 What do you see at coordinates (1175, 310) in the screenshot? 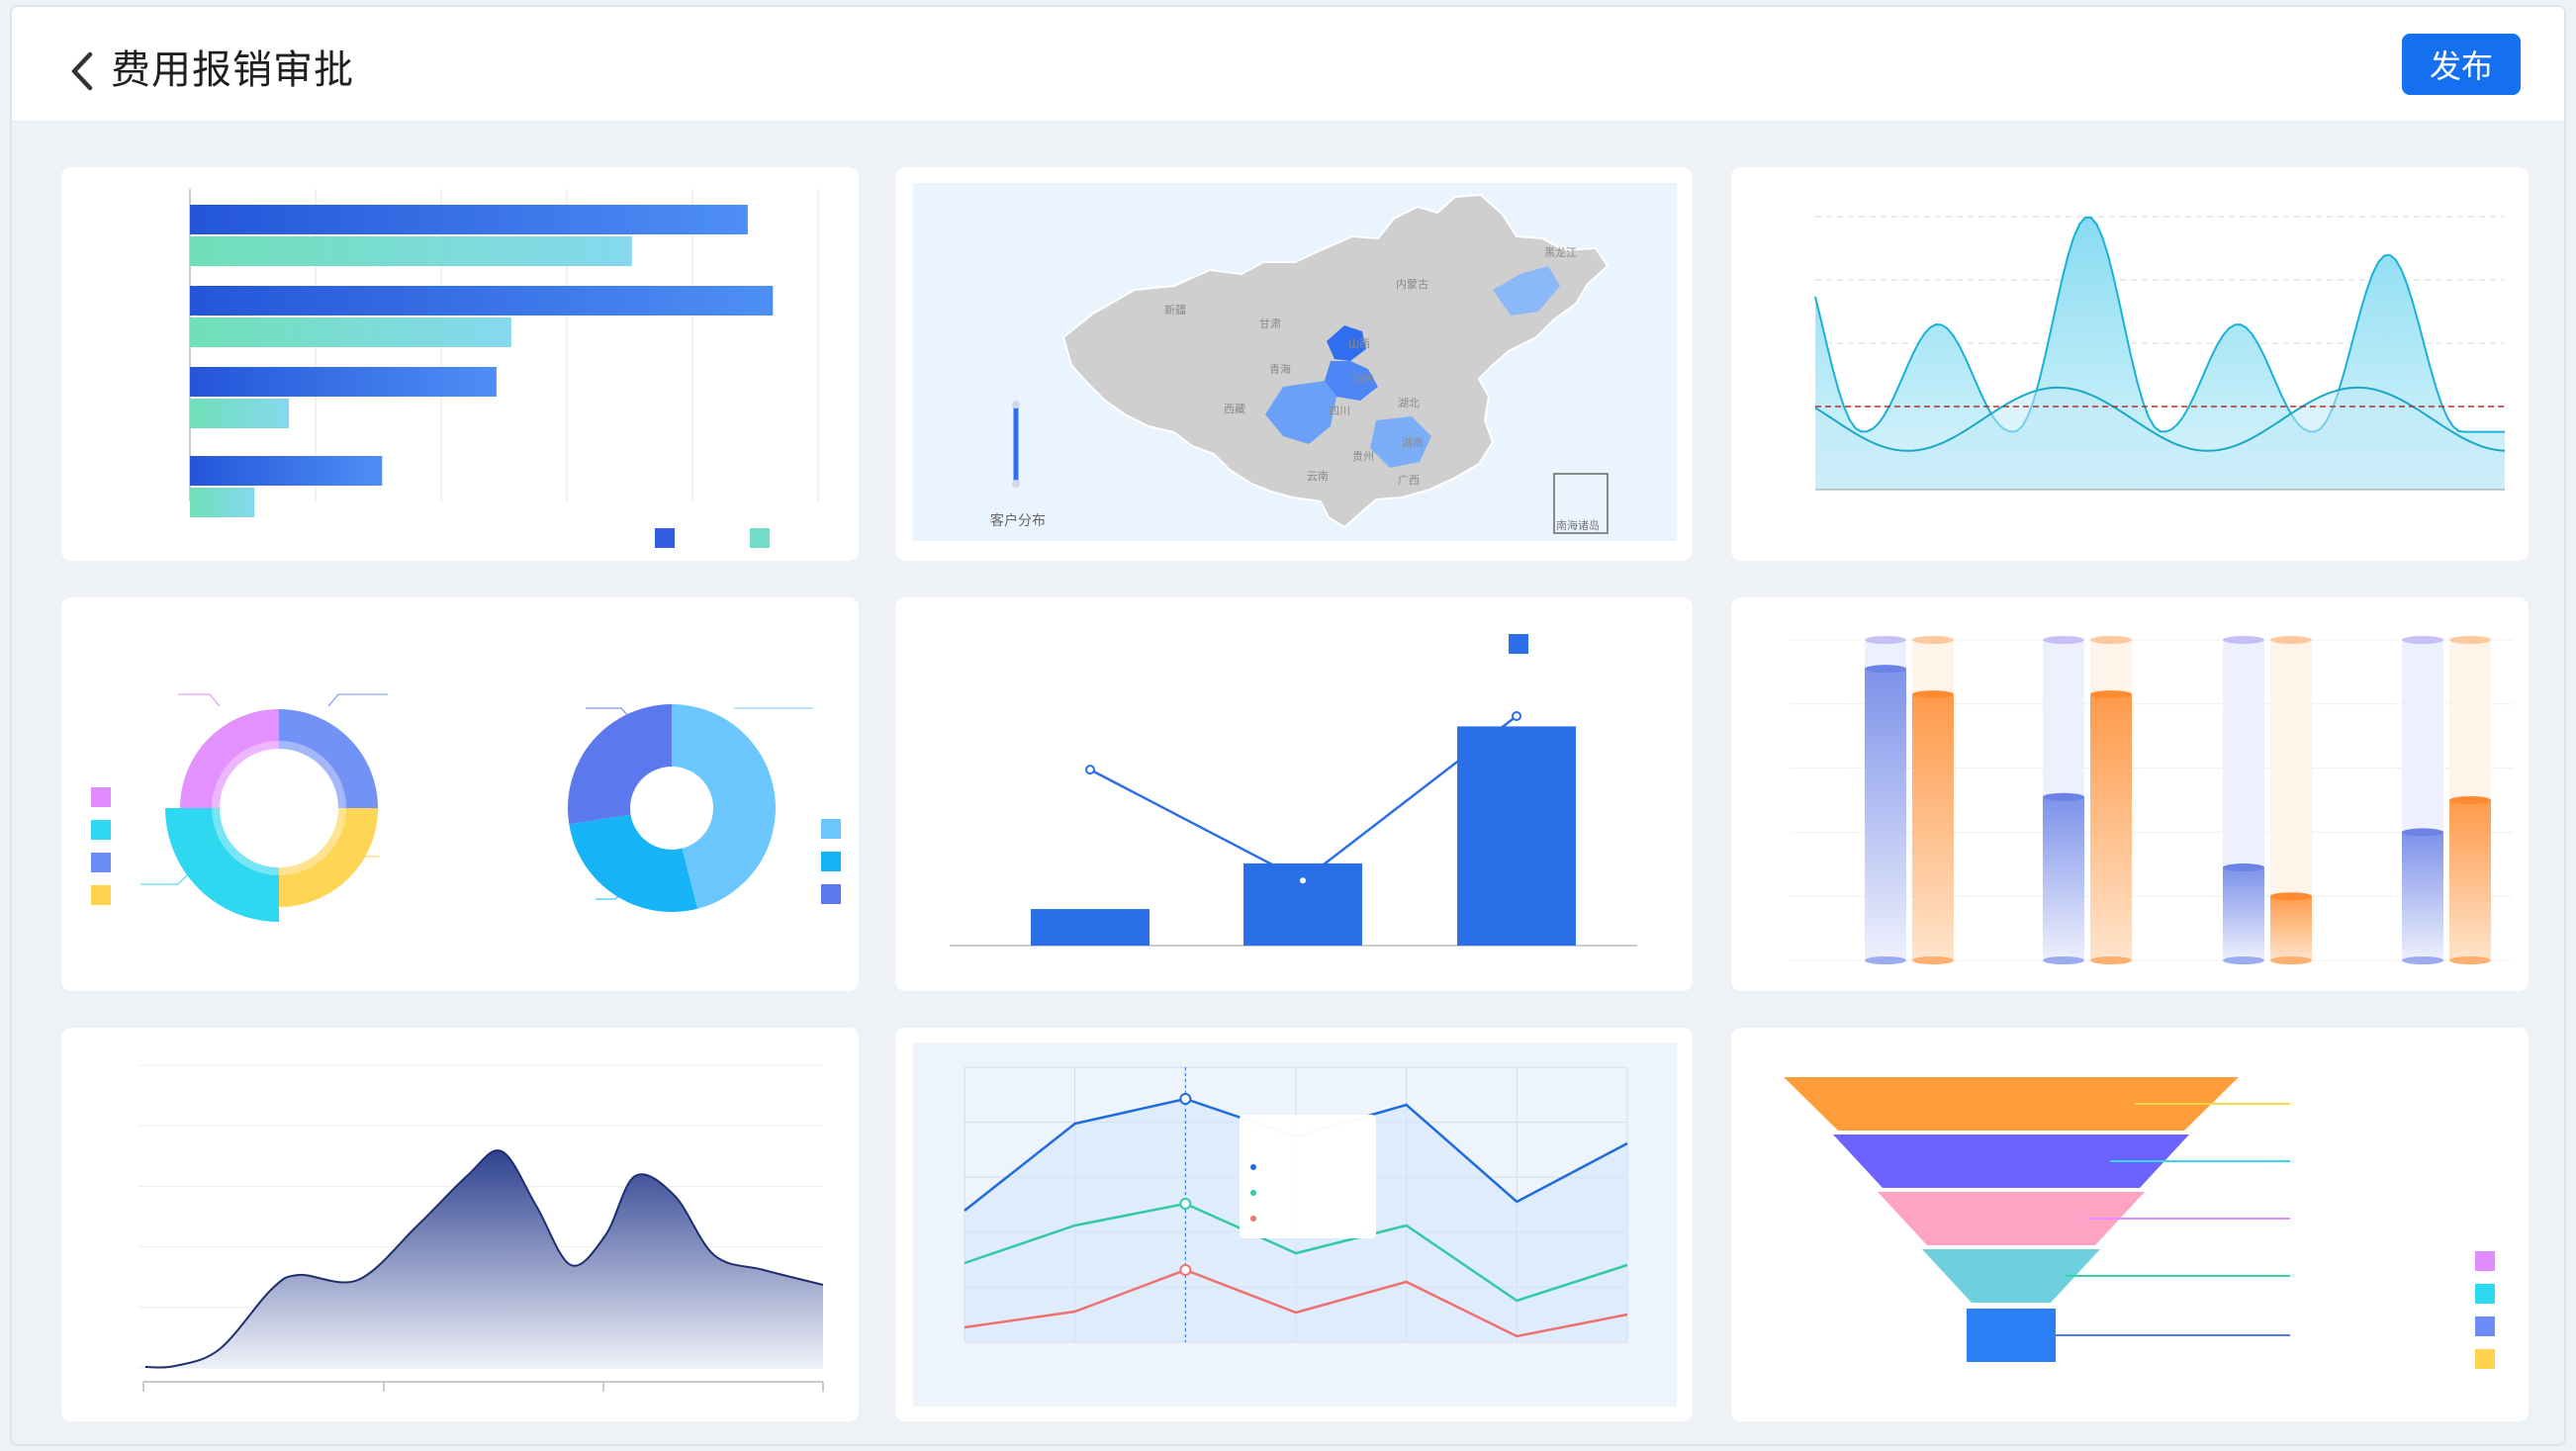
I see `svg-text: 新疆` at bounding box center [1175, 310].